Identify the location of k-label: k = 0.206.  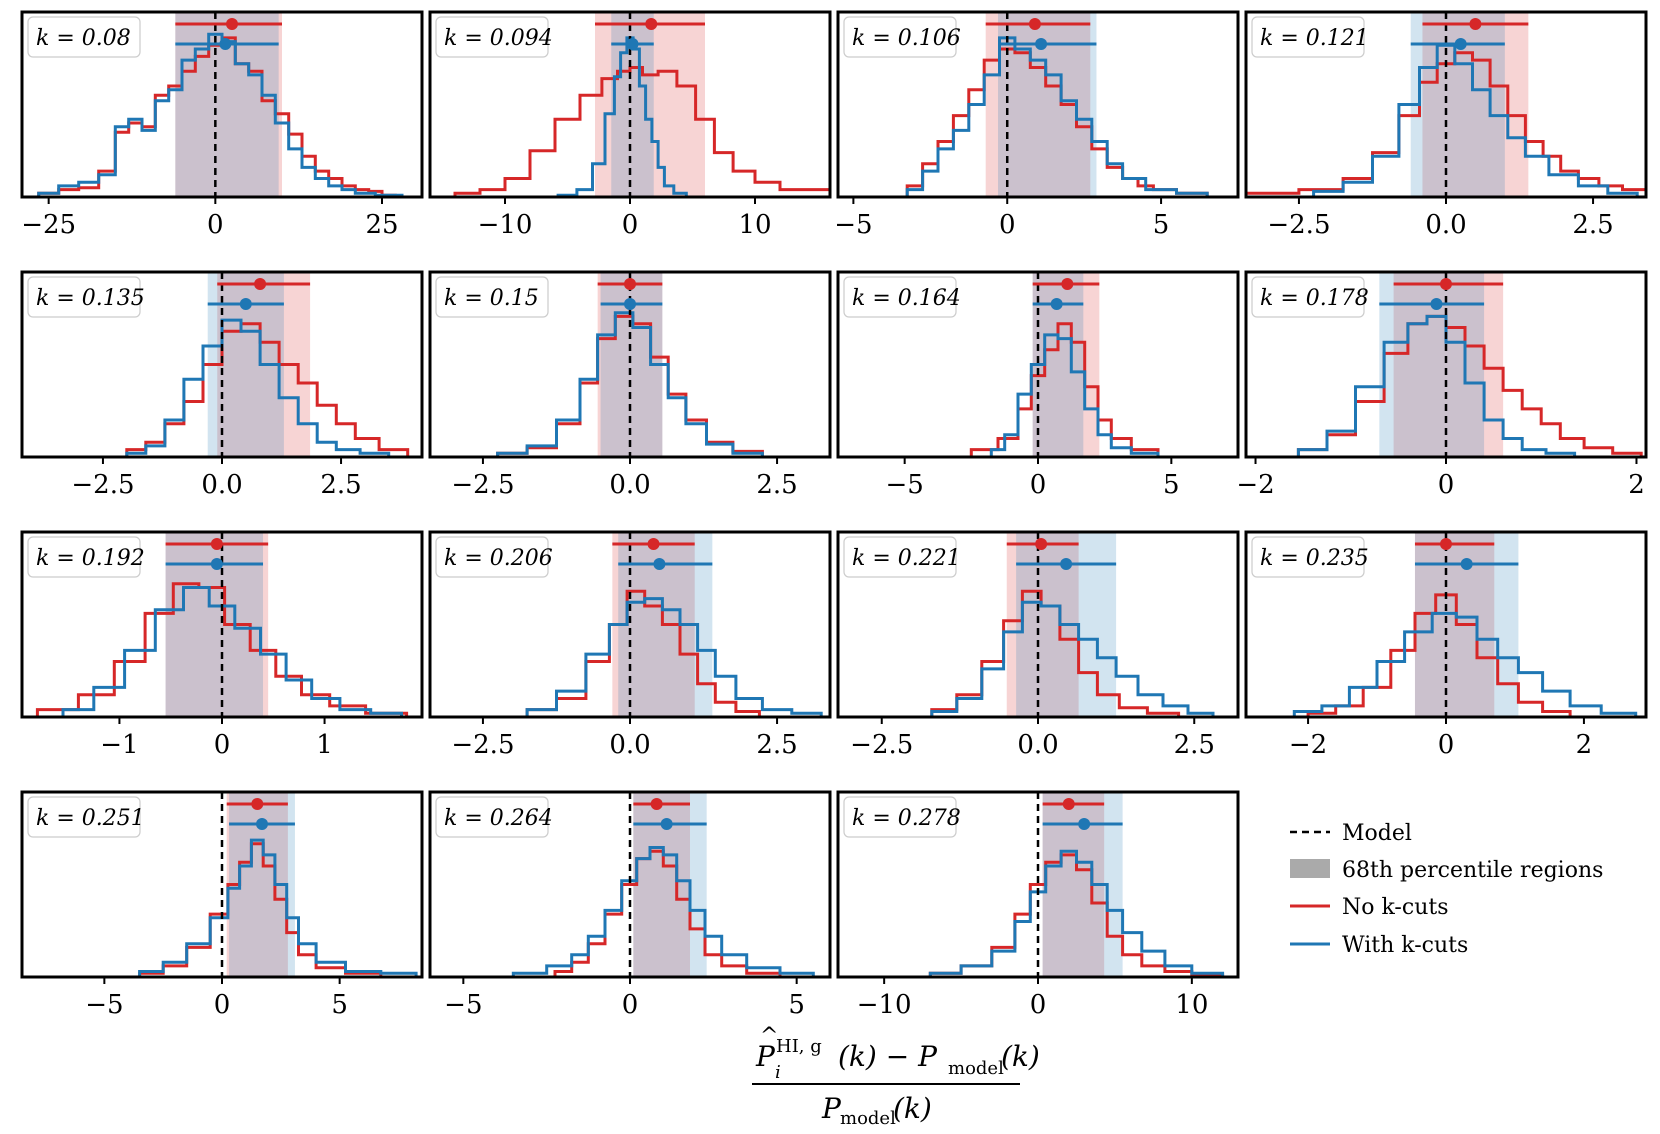
(498, 558).